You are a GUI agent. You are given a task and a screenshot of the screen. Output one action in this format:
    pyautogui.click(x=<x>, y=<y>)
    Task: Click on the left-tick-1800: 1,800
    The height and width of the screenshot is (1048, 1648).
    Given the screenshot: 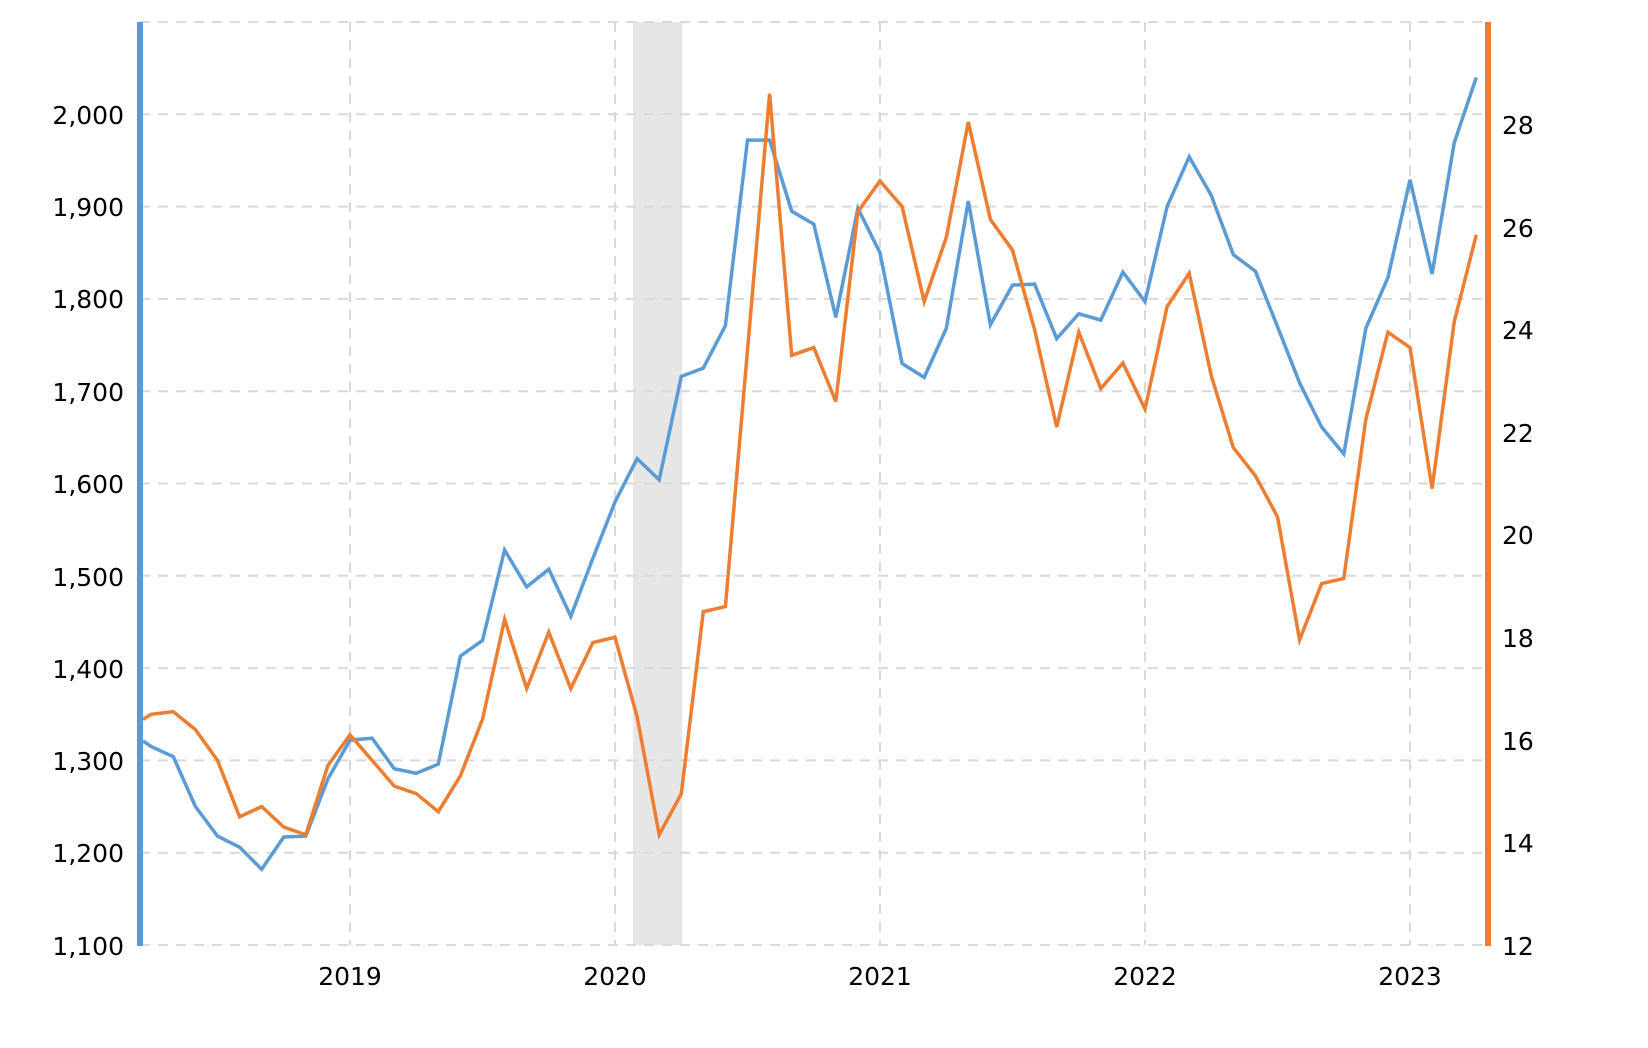 What is the action you would take?
    pyautogui.click(x=88, y=299)
    